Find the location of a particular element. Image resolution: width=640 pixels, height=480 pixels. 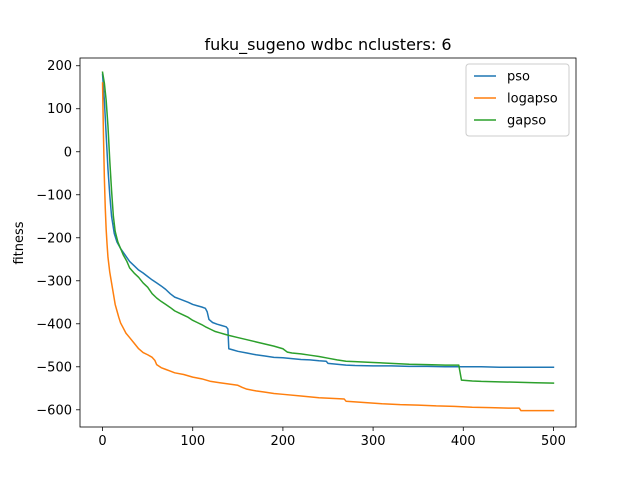

legend: pso logapso gapso is located at coordinates (517, 100).